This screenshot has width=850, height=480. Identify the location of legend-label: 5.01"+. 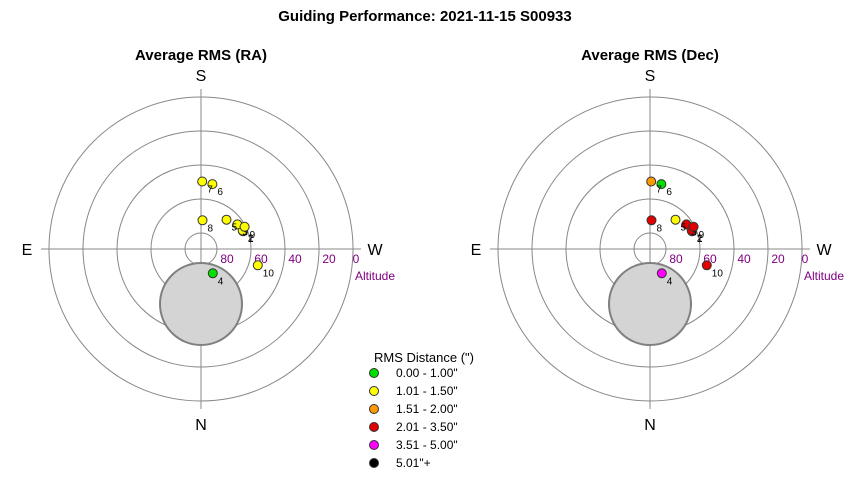
(413, 463).